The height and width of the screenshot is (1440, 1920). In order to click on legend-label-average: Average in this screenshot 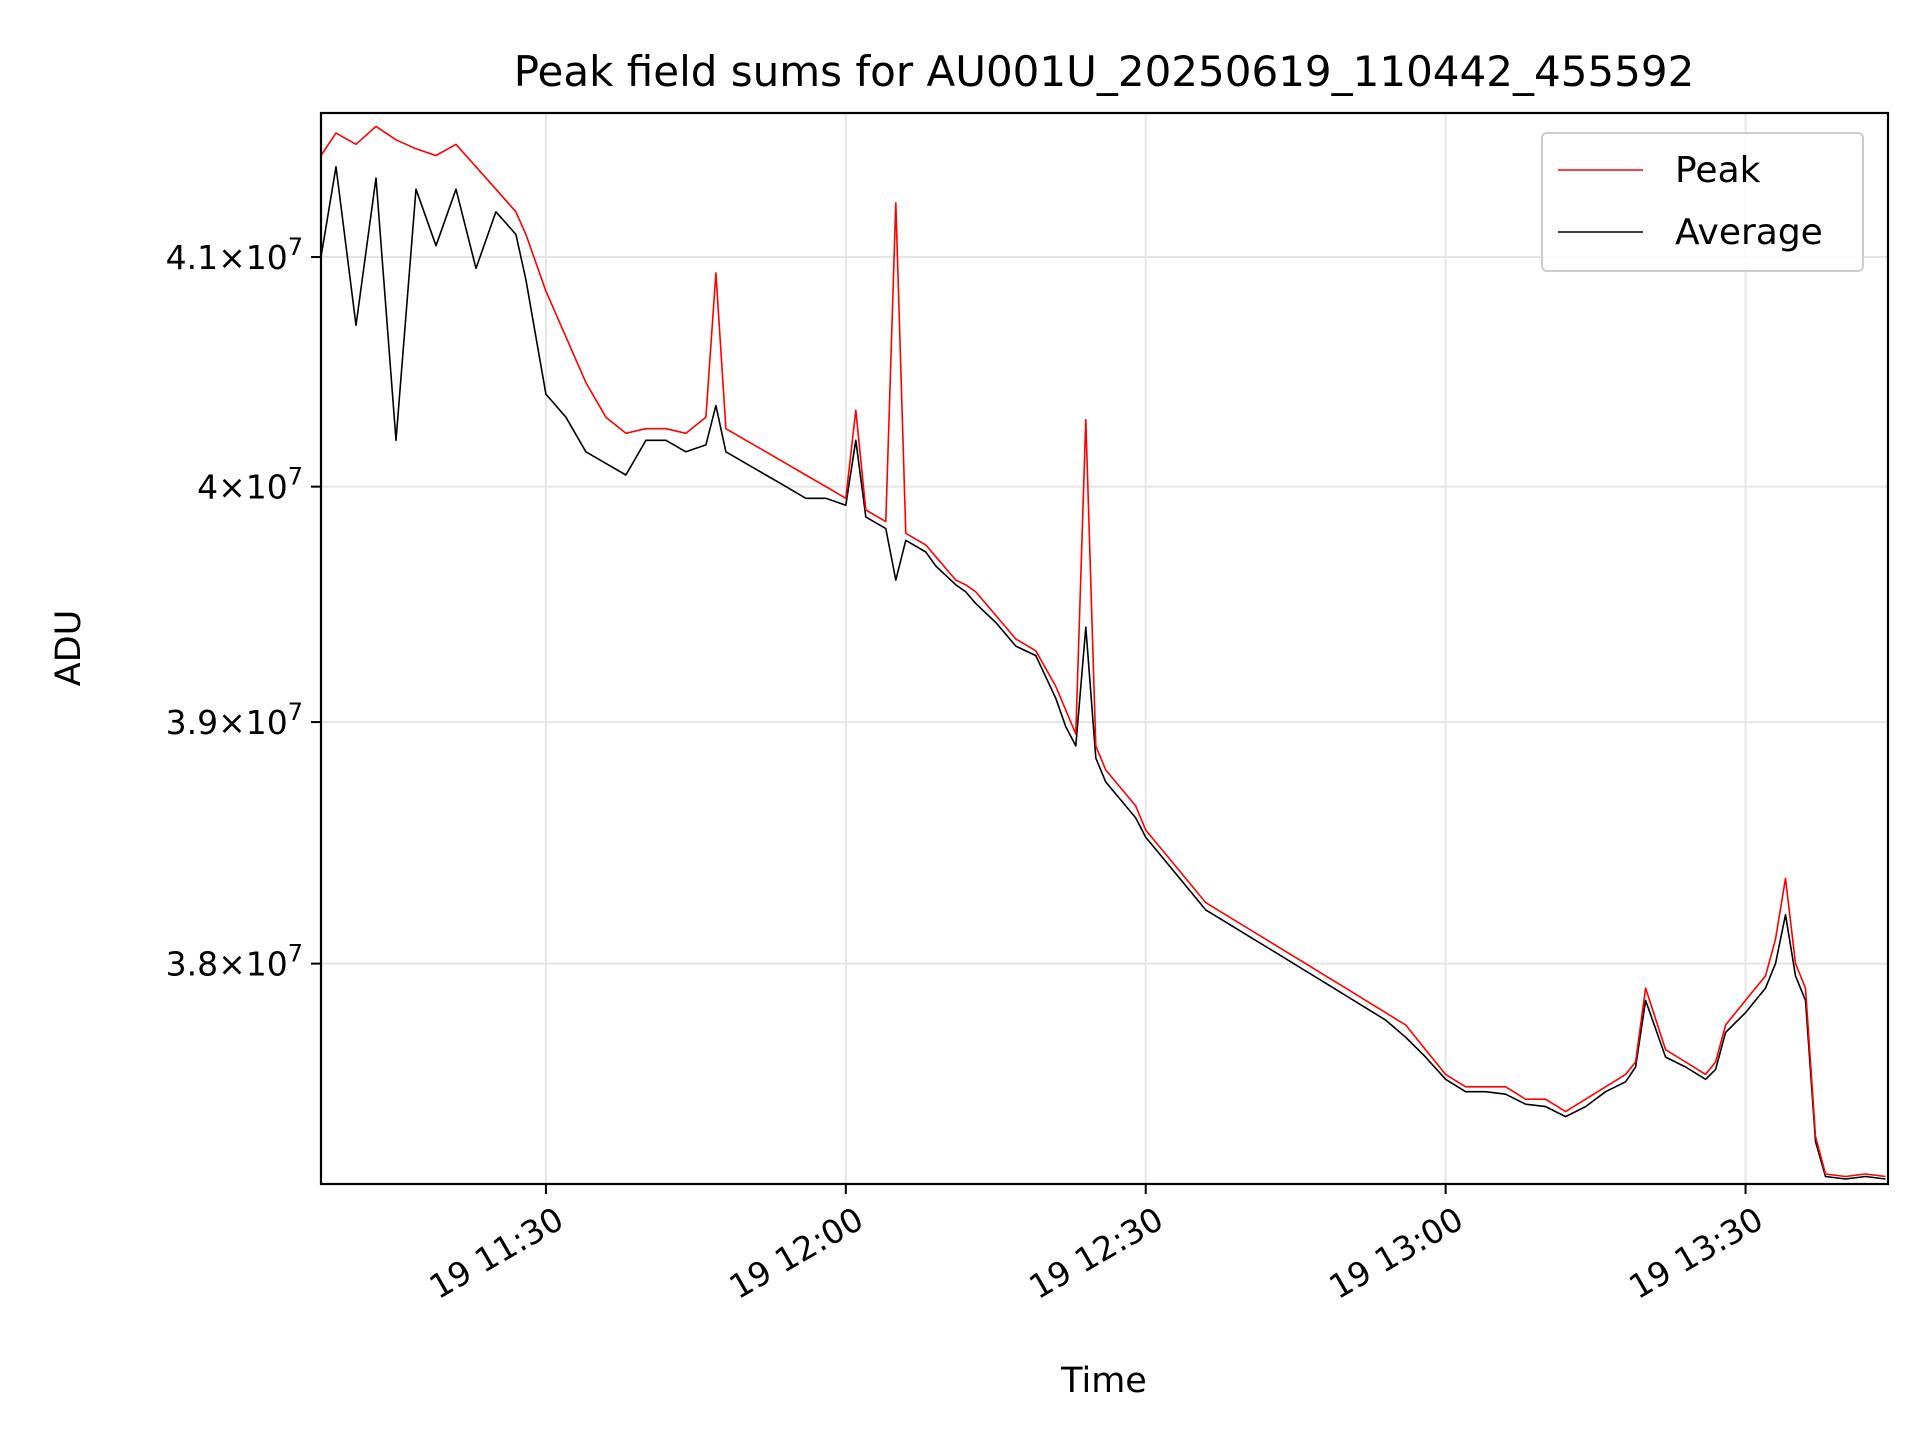, I will do `click(1749, 232)`.